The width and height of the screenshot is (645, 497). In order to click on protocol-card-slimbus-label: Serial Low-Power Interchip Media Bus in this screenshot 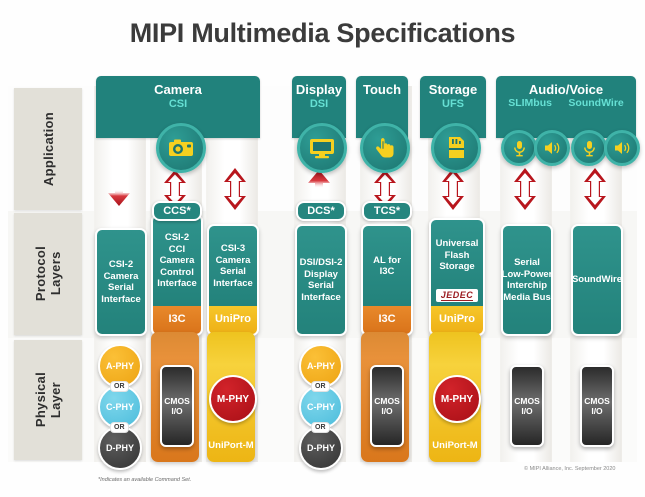, I will do `click(527, 280)`.